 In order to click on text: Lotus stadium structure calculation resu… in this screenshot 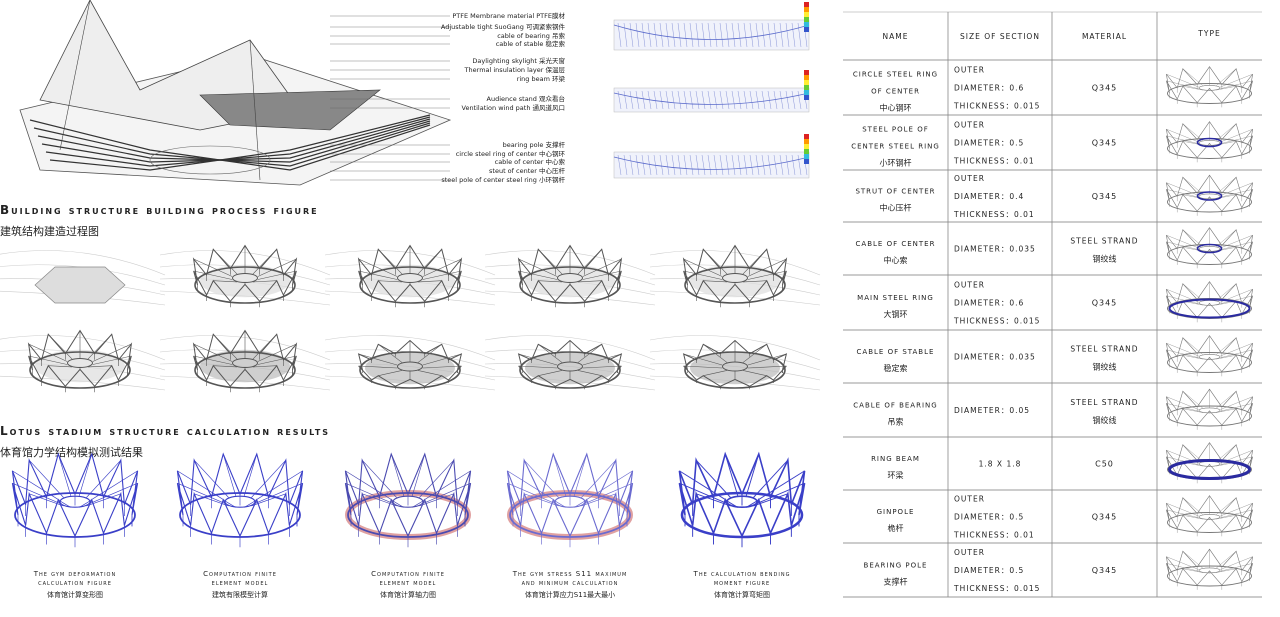, I will do `click(165, 431)`.